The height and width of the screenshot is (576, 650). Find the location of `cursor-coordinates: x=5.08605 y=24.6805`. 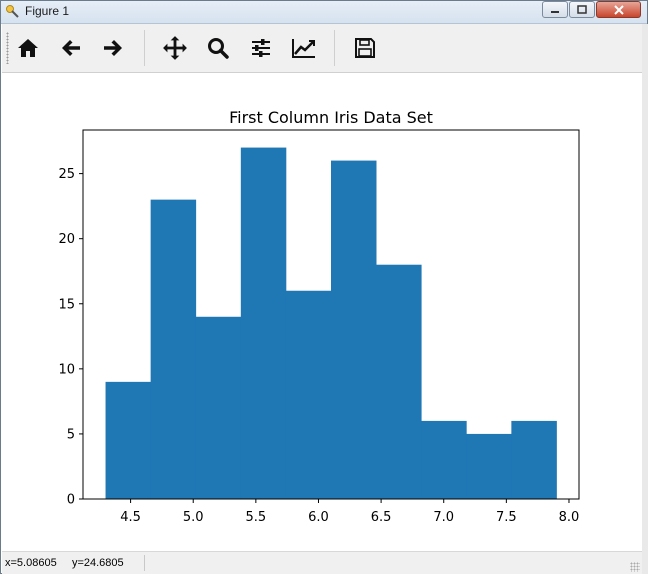

cursor-coordinates: x=5.08605 y=24.6805 is located at coordinates (64, 563).